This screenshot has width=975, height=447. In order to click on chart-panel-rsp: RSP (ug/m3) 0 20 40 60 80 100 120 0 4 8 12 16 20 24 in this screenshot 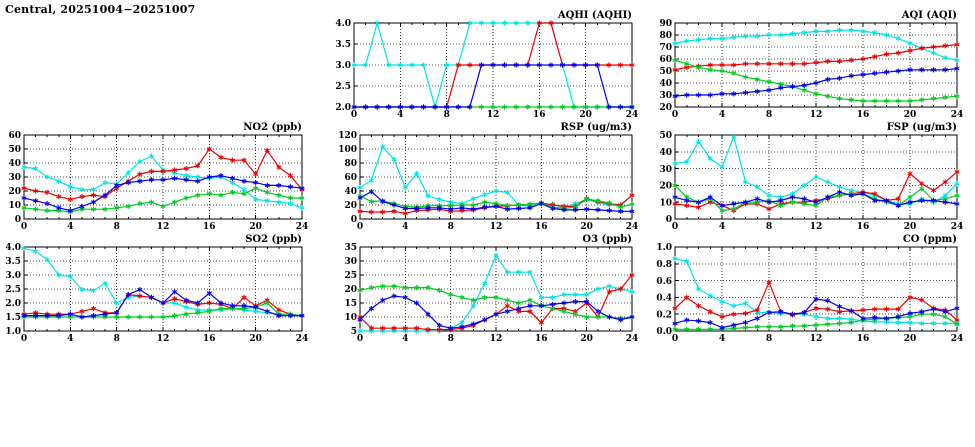, I will do `click(485, 178)`.